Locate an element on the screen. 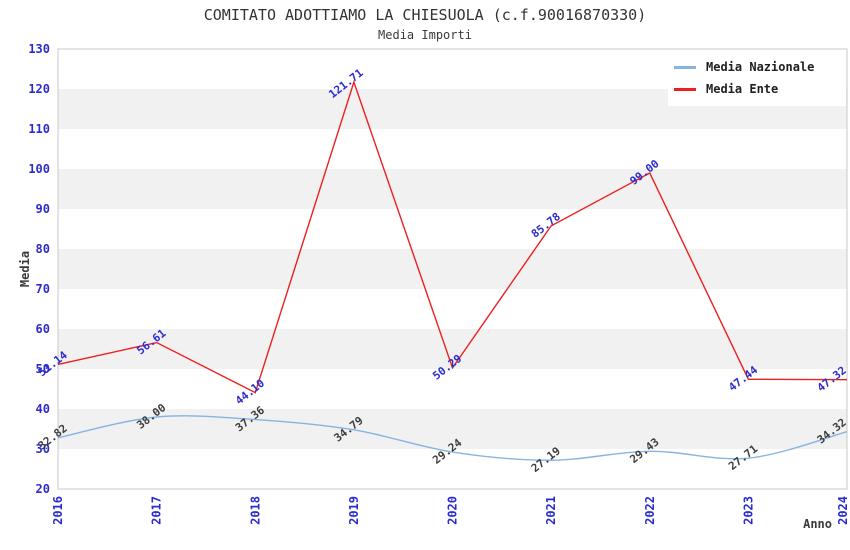 The width and height of the screenshot is (850, 550). y-tick-label: 120 is located at coordinates (39, 89).